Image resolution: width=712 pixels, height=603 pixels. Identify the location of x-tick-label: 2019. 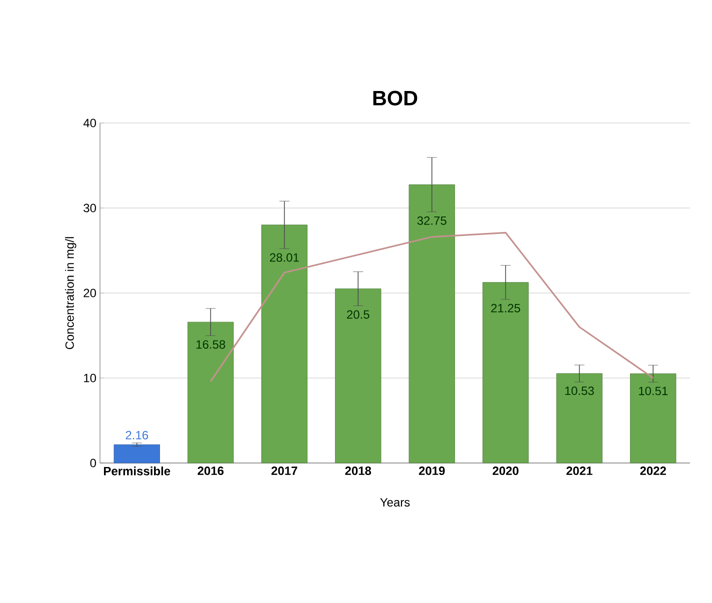
(431, 471).